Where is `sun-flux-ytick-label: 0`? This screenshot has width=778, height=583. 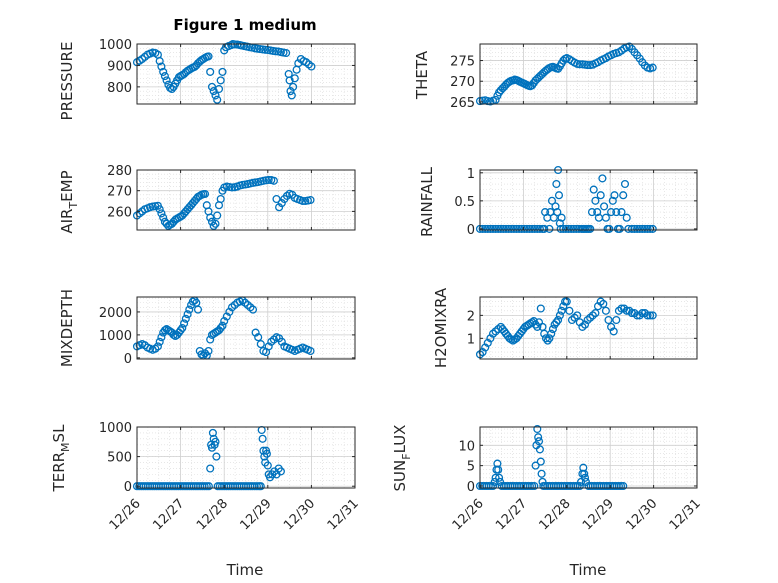 sun-flux-ytick-label: 0 is located at coordinates (471, 487).